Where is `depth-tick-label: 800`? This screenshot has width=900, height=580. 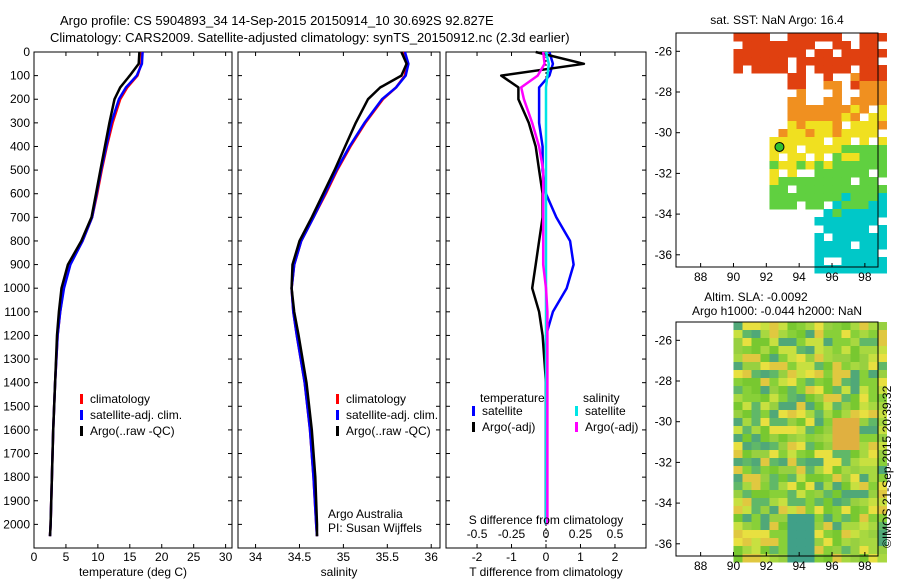 depth-tick-label: 800 is located at coordinates (20, 241).